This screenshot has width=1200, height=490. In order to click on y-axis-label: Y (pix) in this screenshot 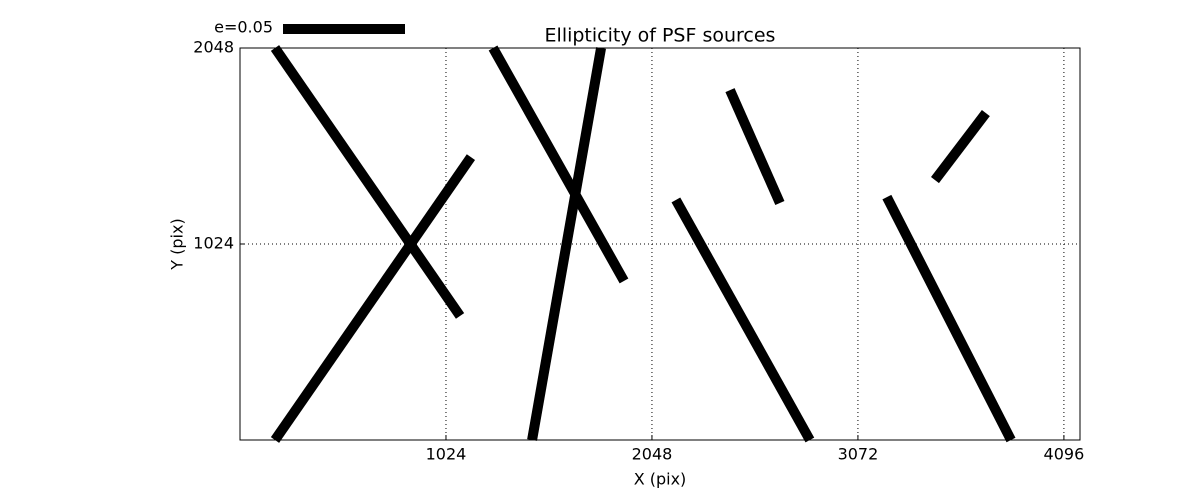, I will do `click(177, 244)`.